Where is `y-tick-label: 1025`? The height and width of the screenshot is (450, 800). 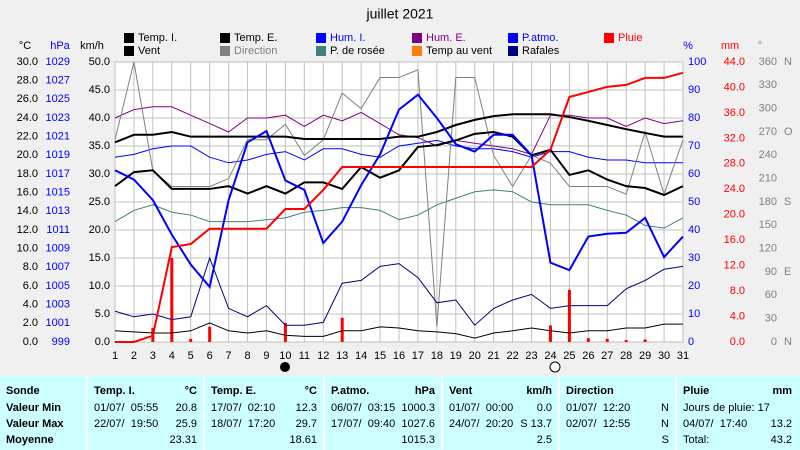 y-tick-label: 1025 is located at coordinates (58, 99).